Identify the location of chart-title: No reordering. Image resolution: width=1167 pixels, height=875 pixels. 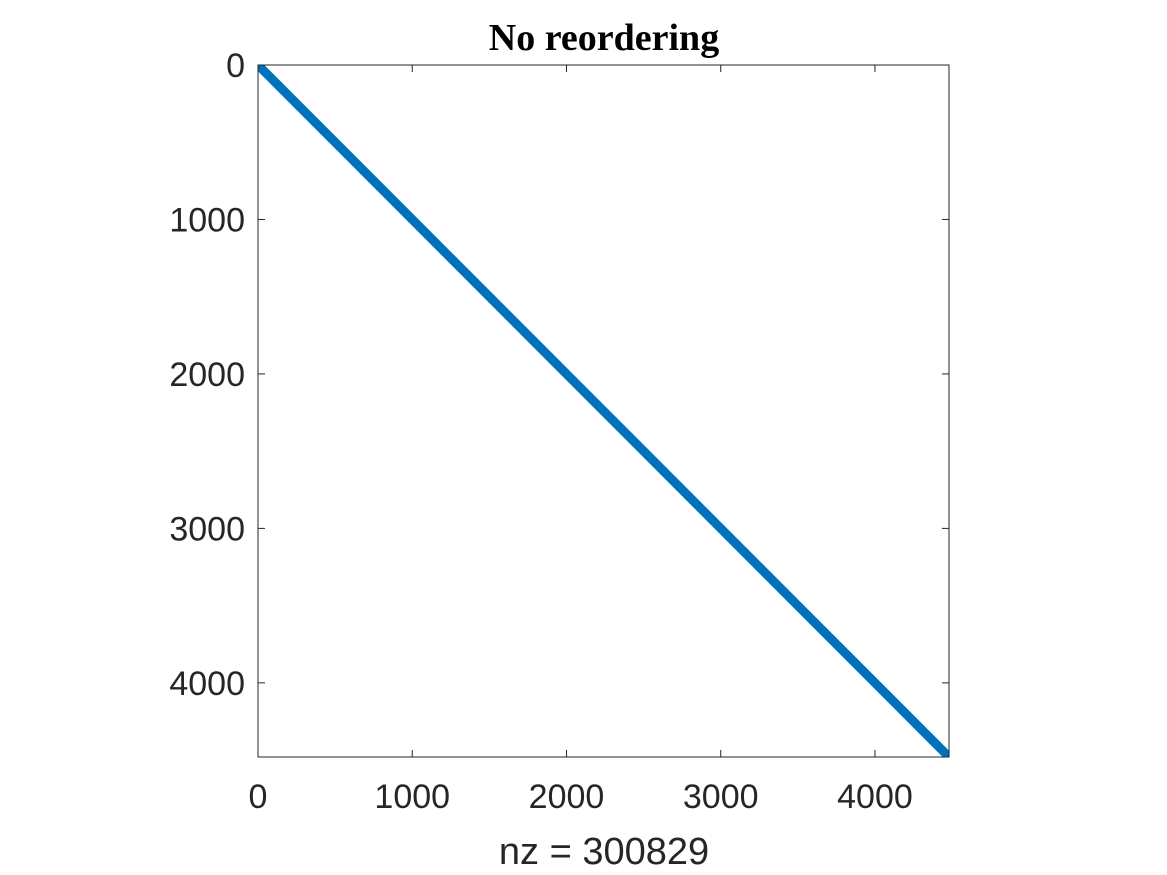
(604, 38).